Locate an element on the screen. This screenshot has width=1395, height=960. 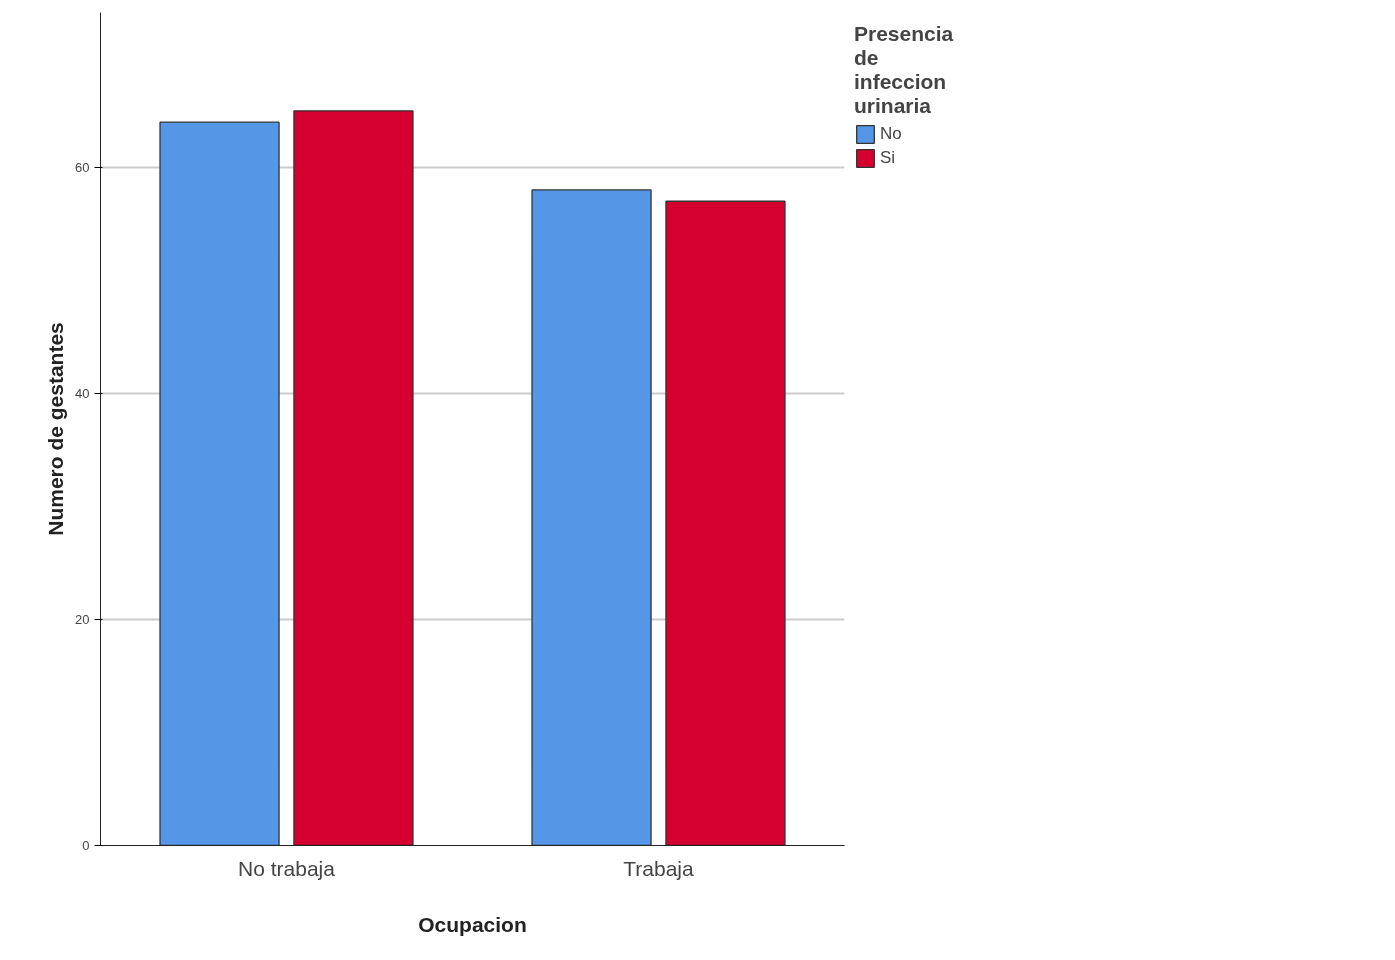
y-tick-label: 40 is located at coordinates (82, 393).